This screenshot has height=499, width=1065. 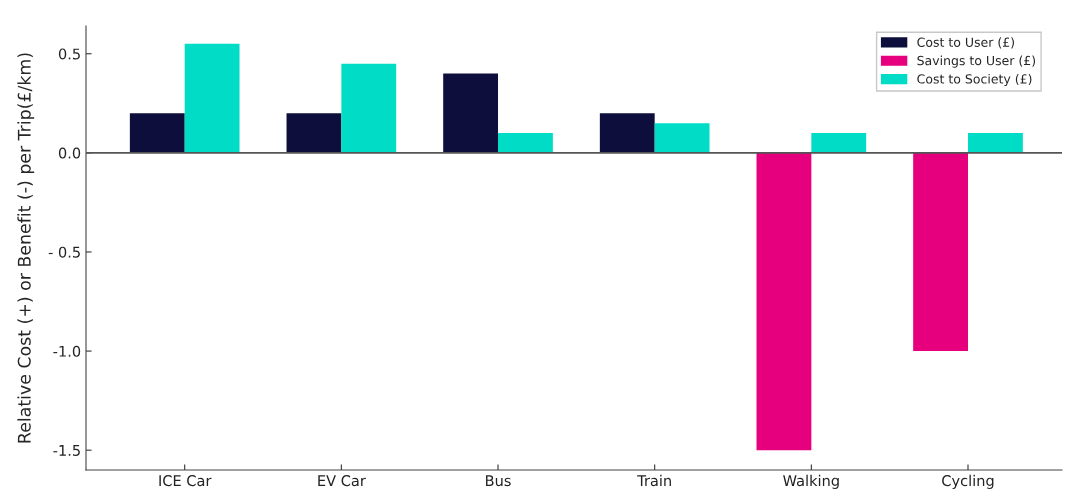 What do you see at coordinates (64, 252) in the screenshot?
I see `y-tick-label: - 0.5` at bounding box center [64, 252].